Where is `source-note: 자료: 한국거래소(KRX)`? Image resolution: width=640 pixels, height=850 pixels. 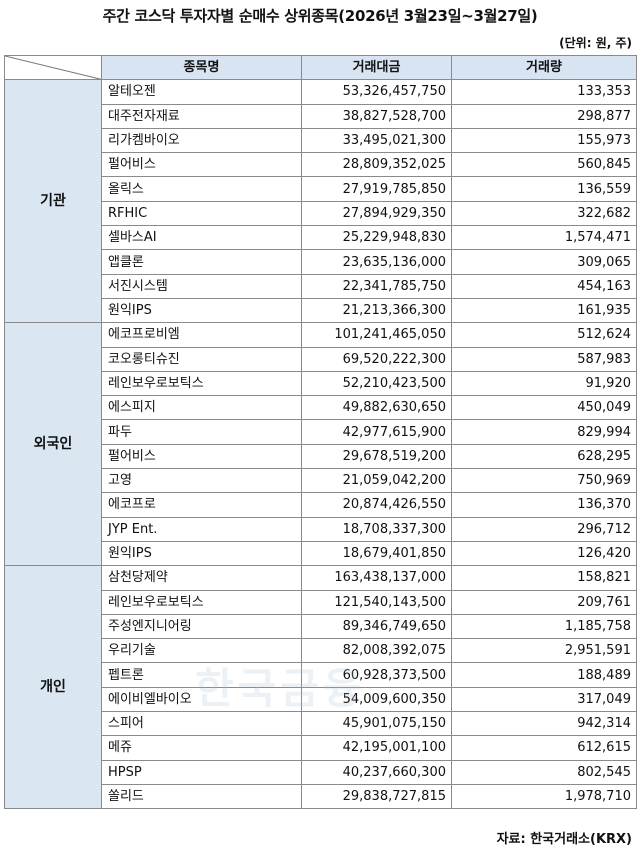 source-note: 자료: 한국거래소(KRX) is located at coordinates (564, 839).